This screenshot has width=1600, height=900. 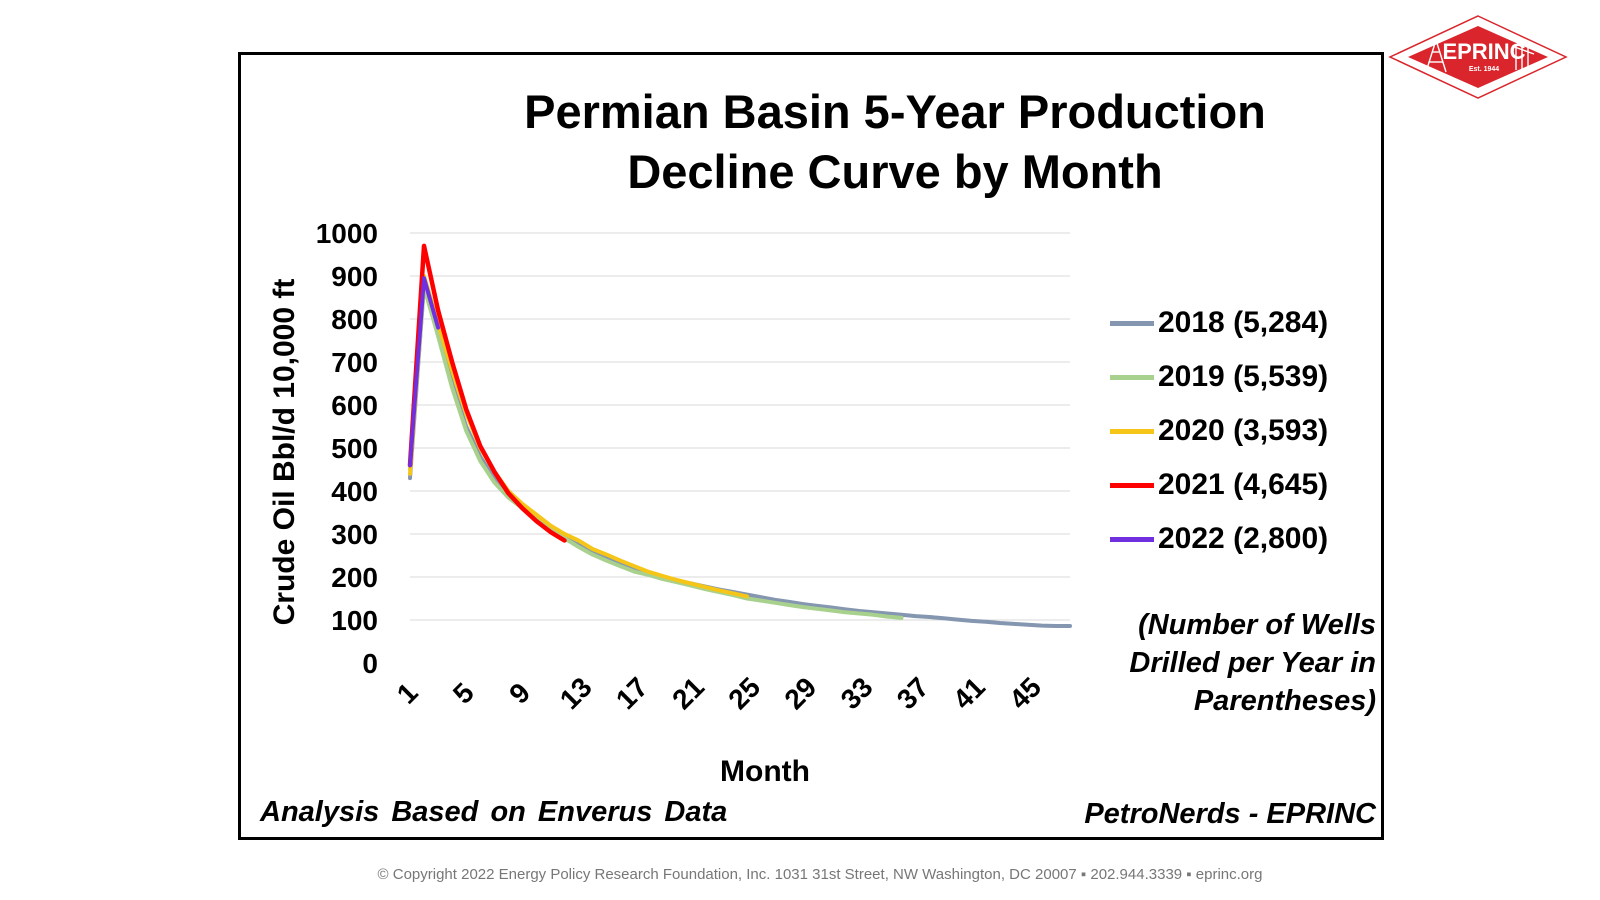 What do you see at coordinates (895, 111) in the screenshot?
I see `chart-title-line-1: Permian Basin 5-Year Production` at bounding box center [895, 111].